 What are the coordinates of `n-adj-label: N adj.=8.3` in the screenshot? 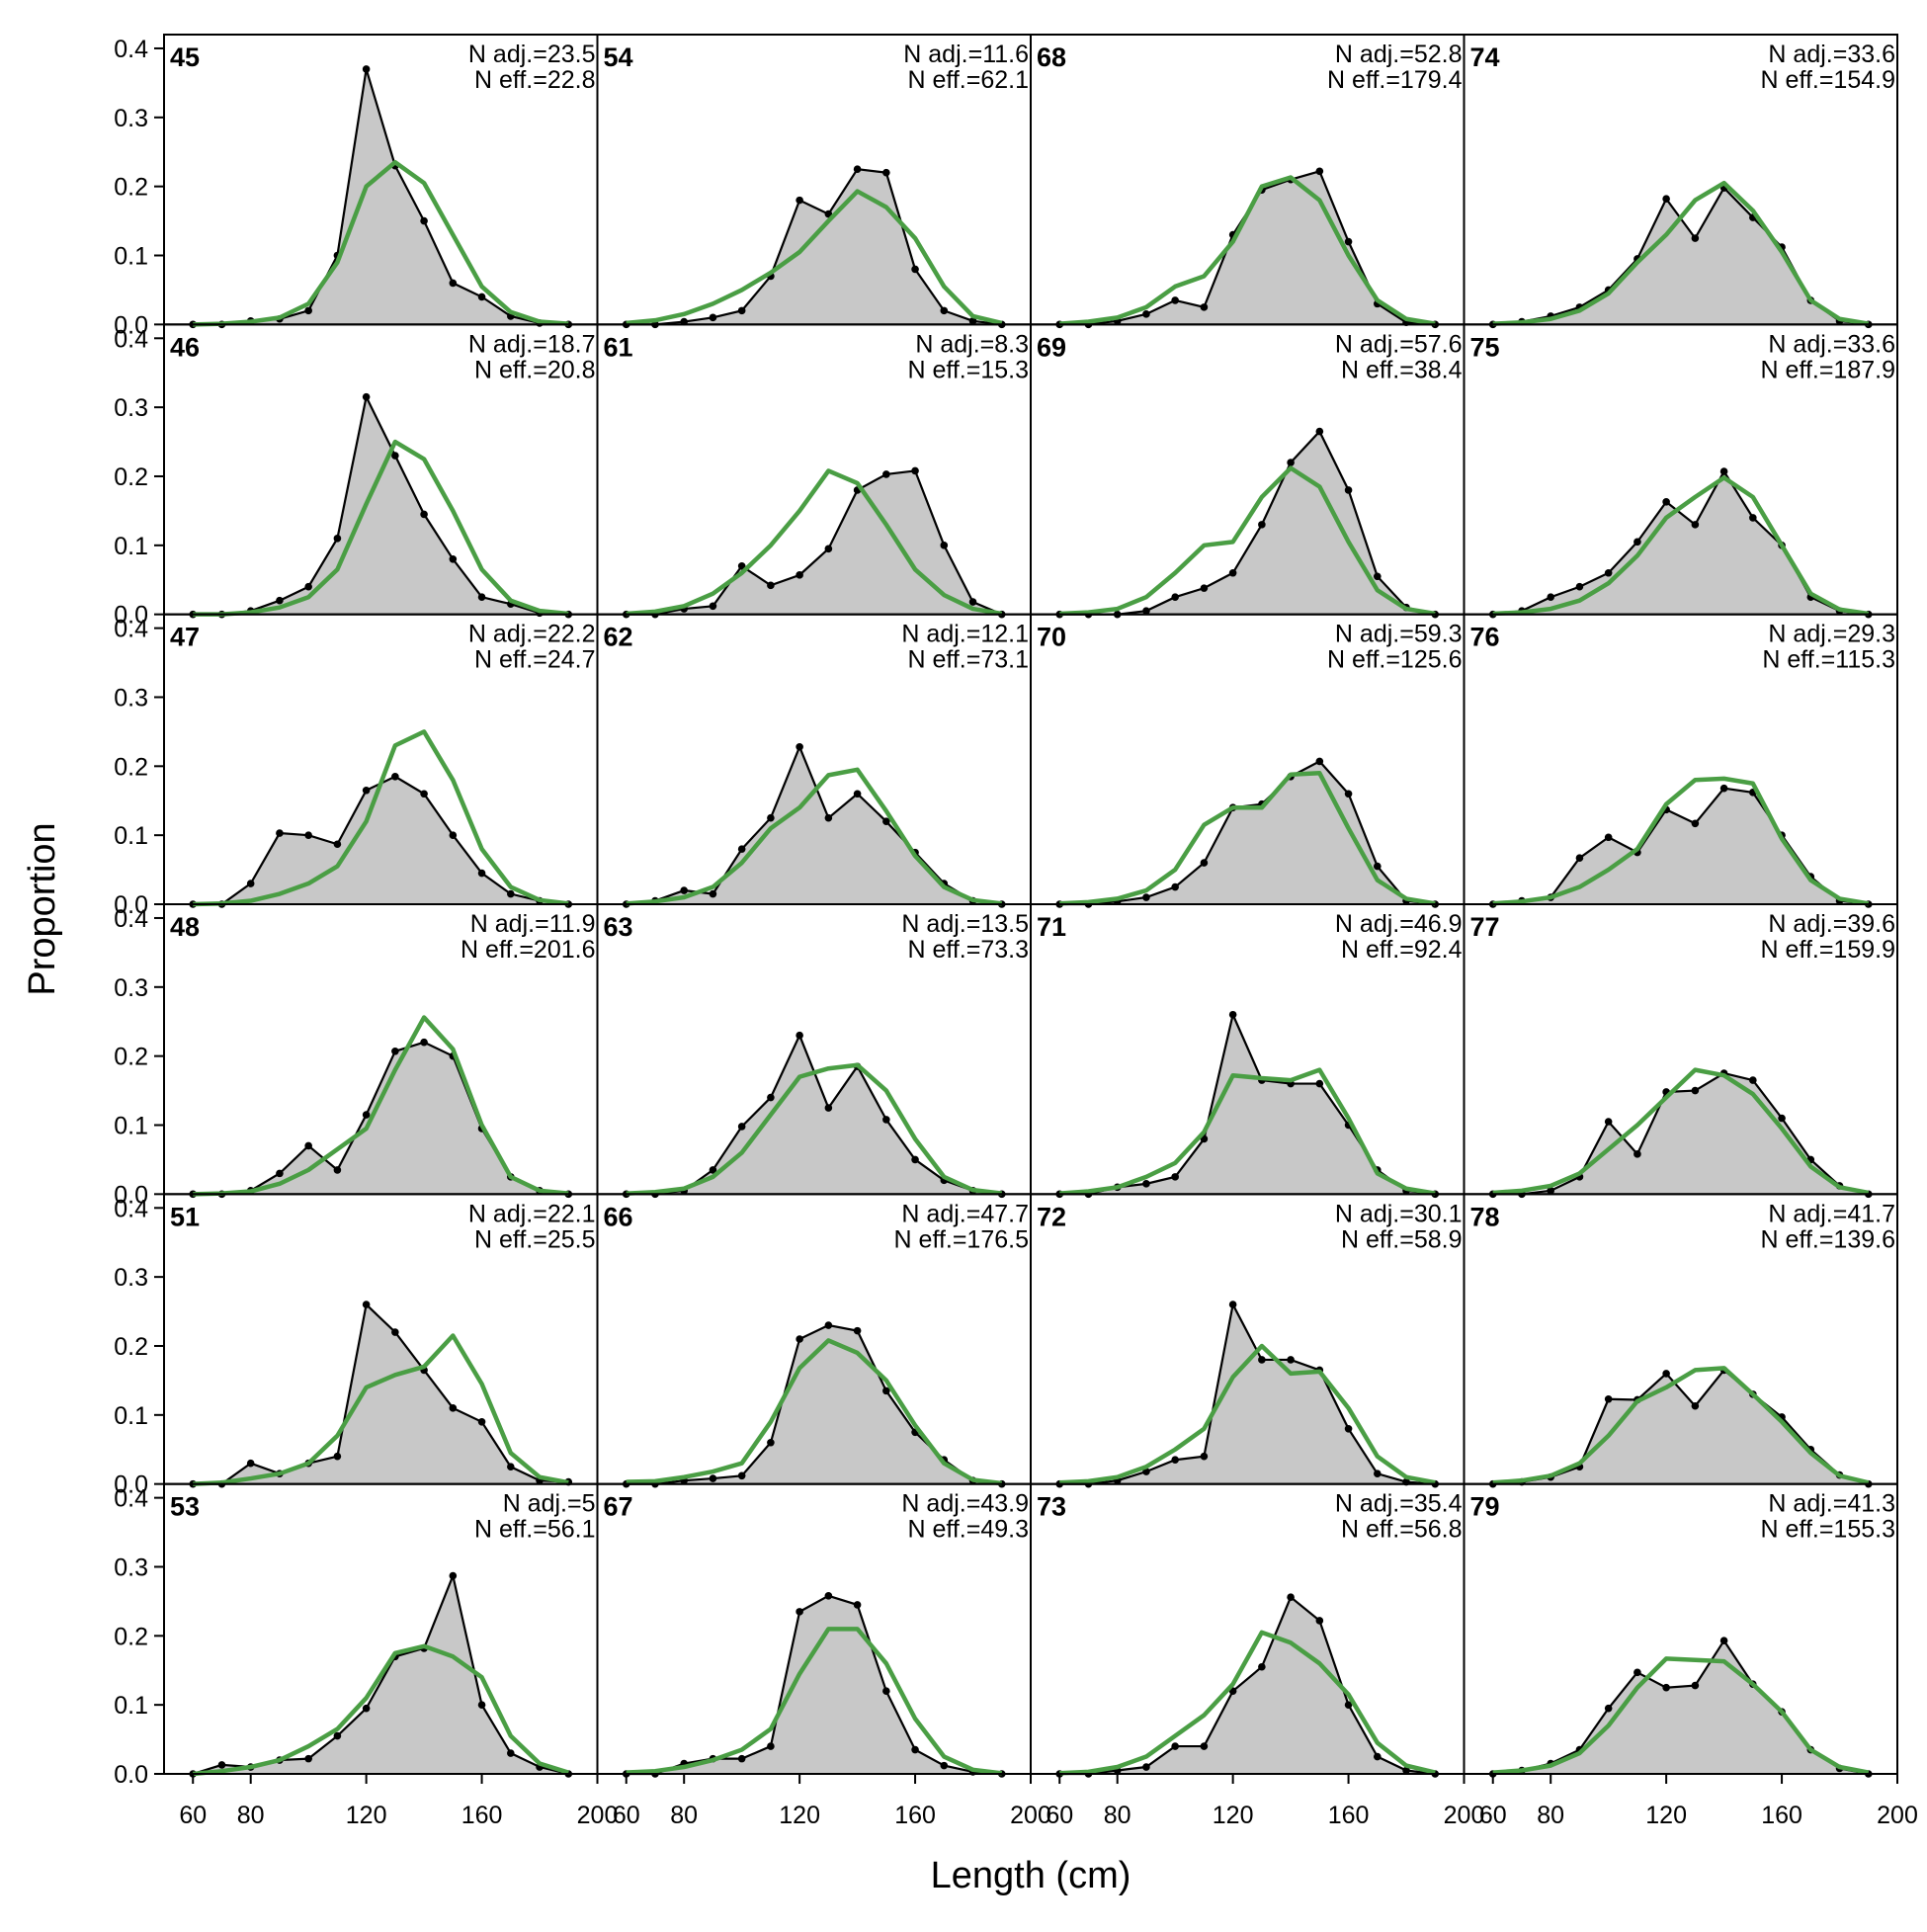 It's located at (972, 344).